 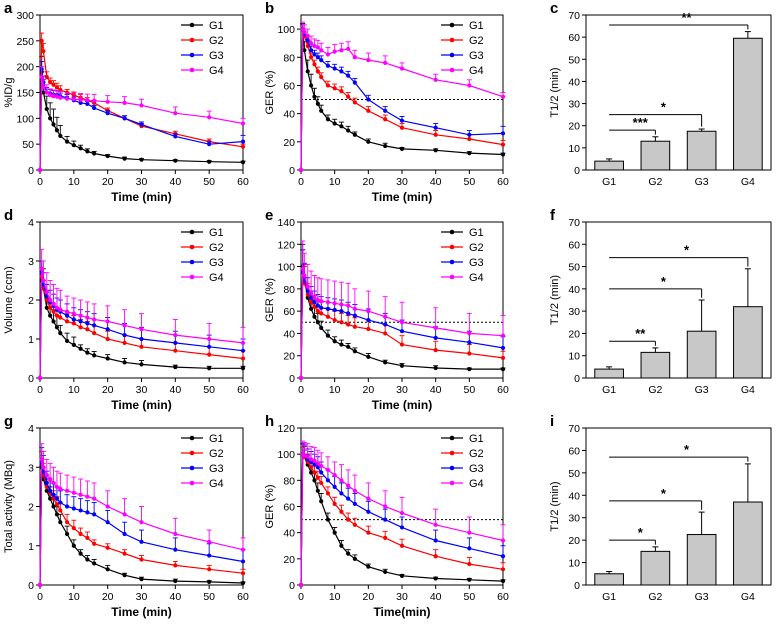 I want to click on legend-label-G1: G1, so click(x=476, y=439).